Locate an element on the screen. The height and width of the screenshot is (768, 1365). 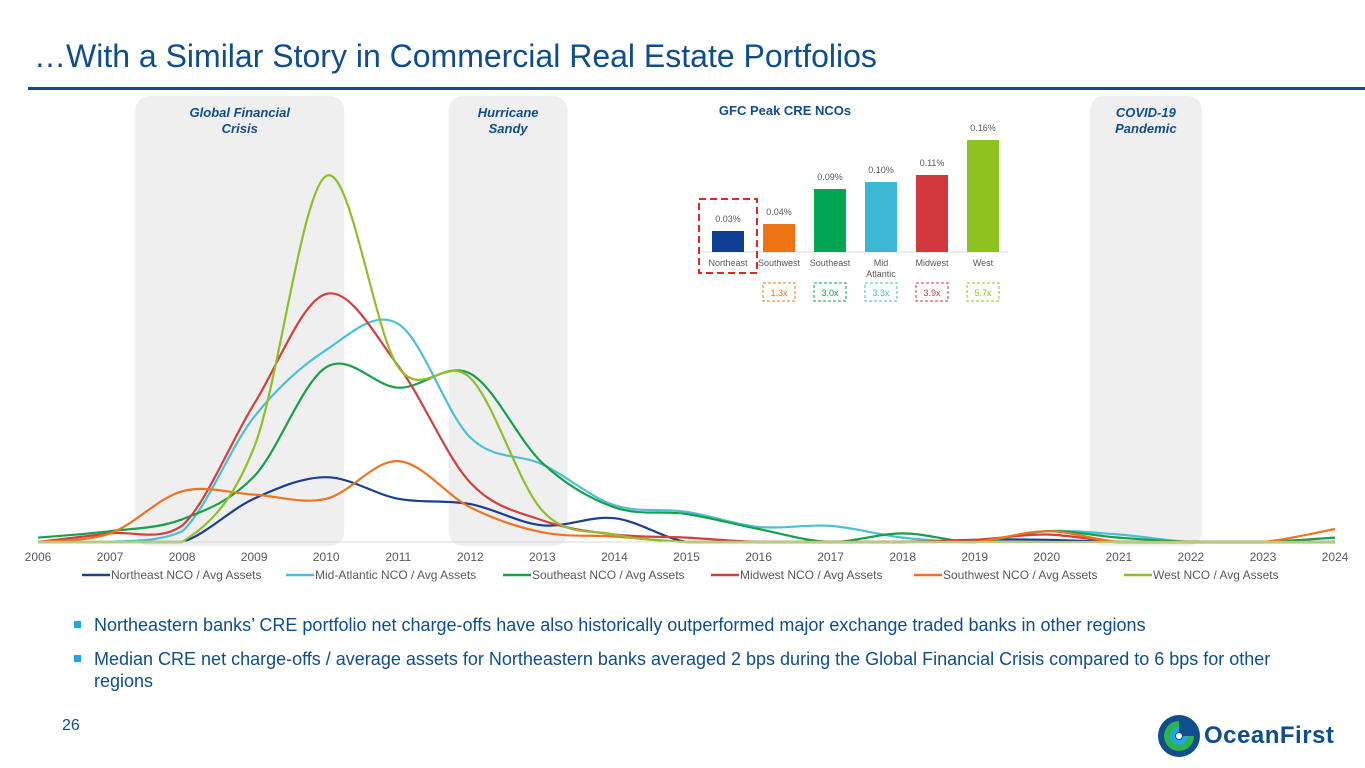
x-tick-label: 2020 is located at coordinates (1046, 557).